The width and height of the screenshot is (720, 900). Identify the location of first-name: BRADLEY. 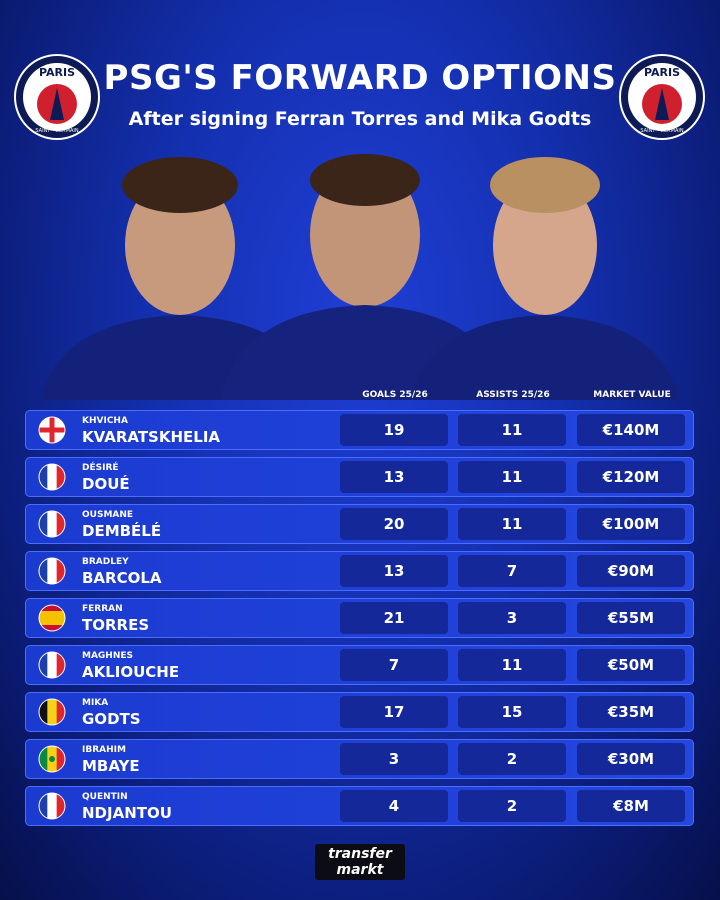
(105, 562).